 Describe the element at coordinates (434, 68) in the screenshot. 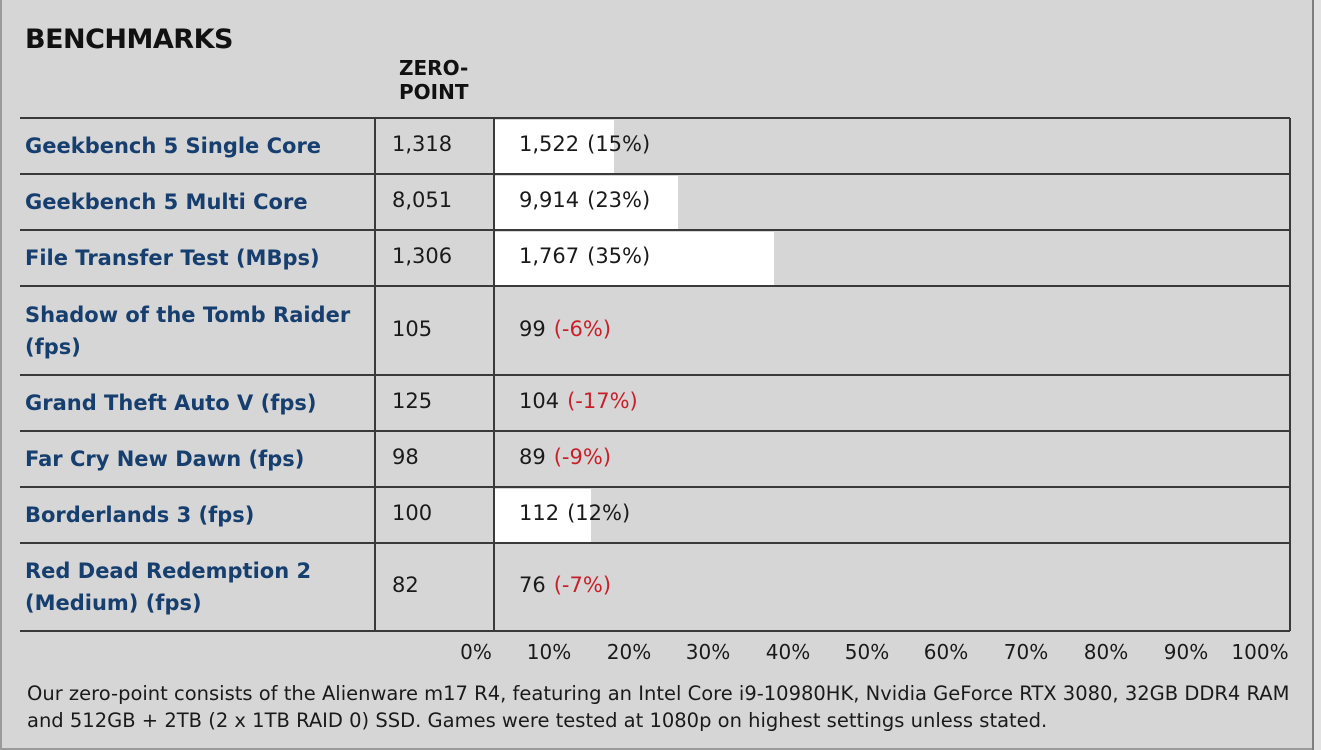

I see `zero-point-header-line-1: ZERO-` at that location.